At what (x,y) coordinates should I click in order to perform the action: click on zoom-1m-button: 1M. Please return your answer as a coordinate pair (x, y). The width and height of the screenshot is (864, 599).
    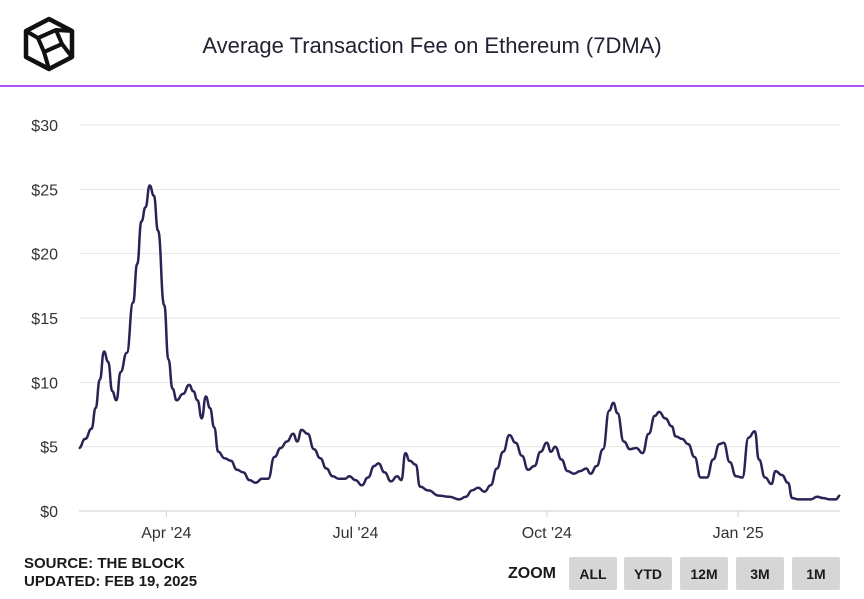
    Looking at the image, I should click on (816, 573).